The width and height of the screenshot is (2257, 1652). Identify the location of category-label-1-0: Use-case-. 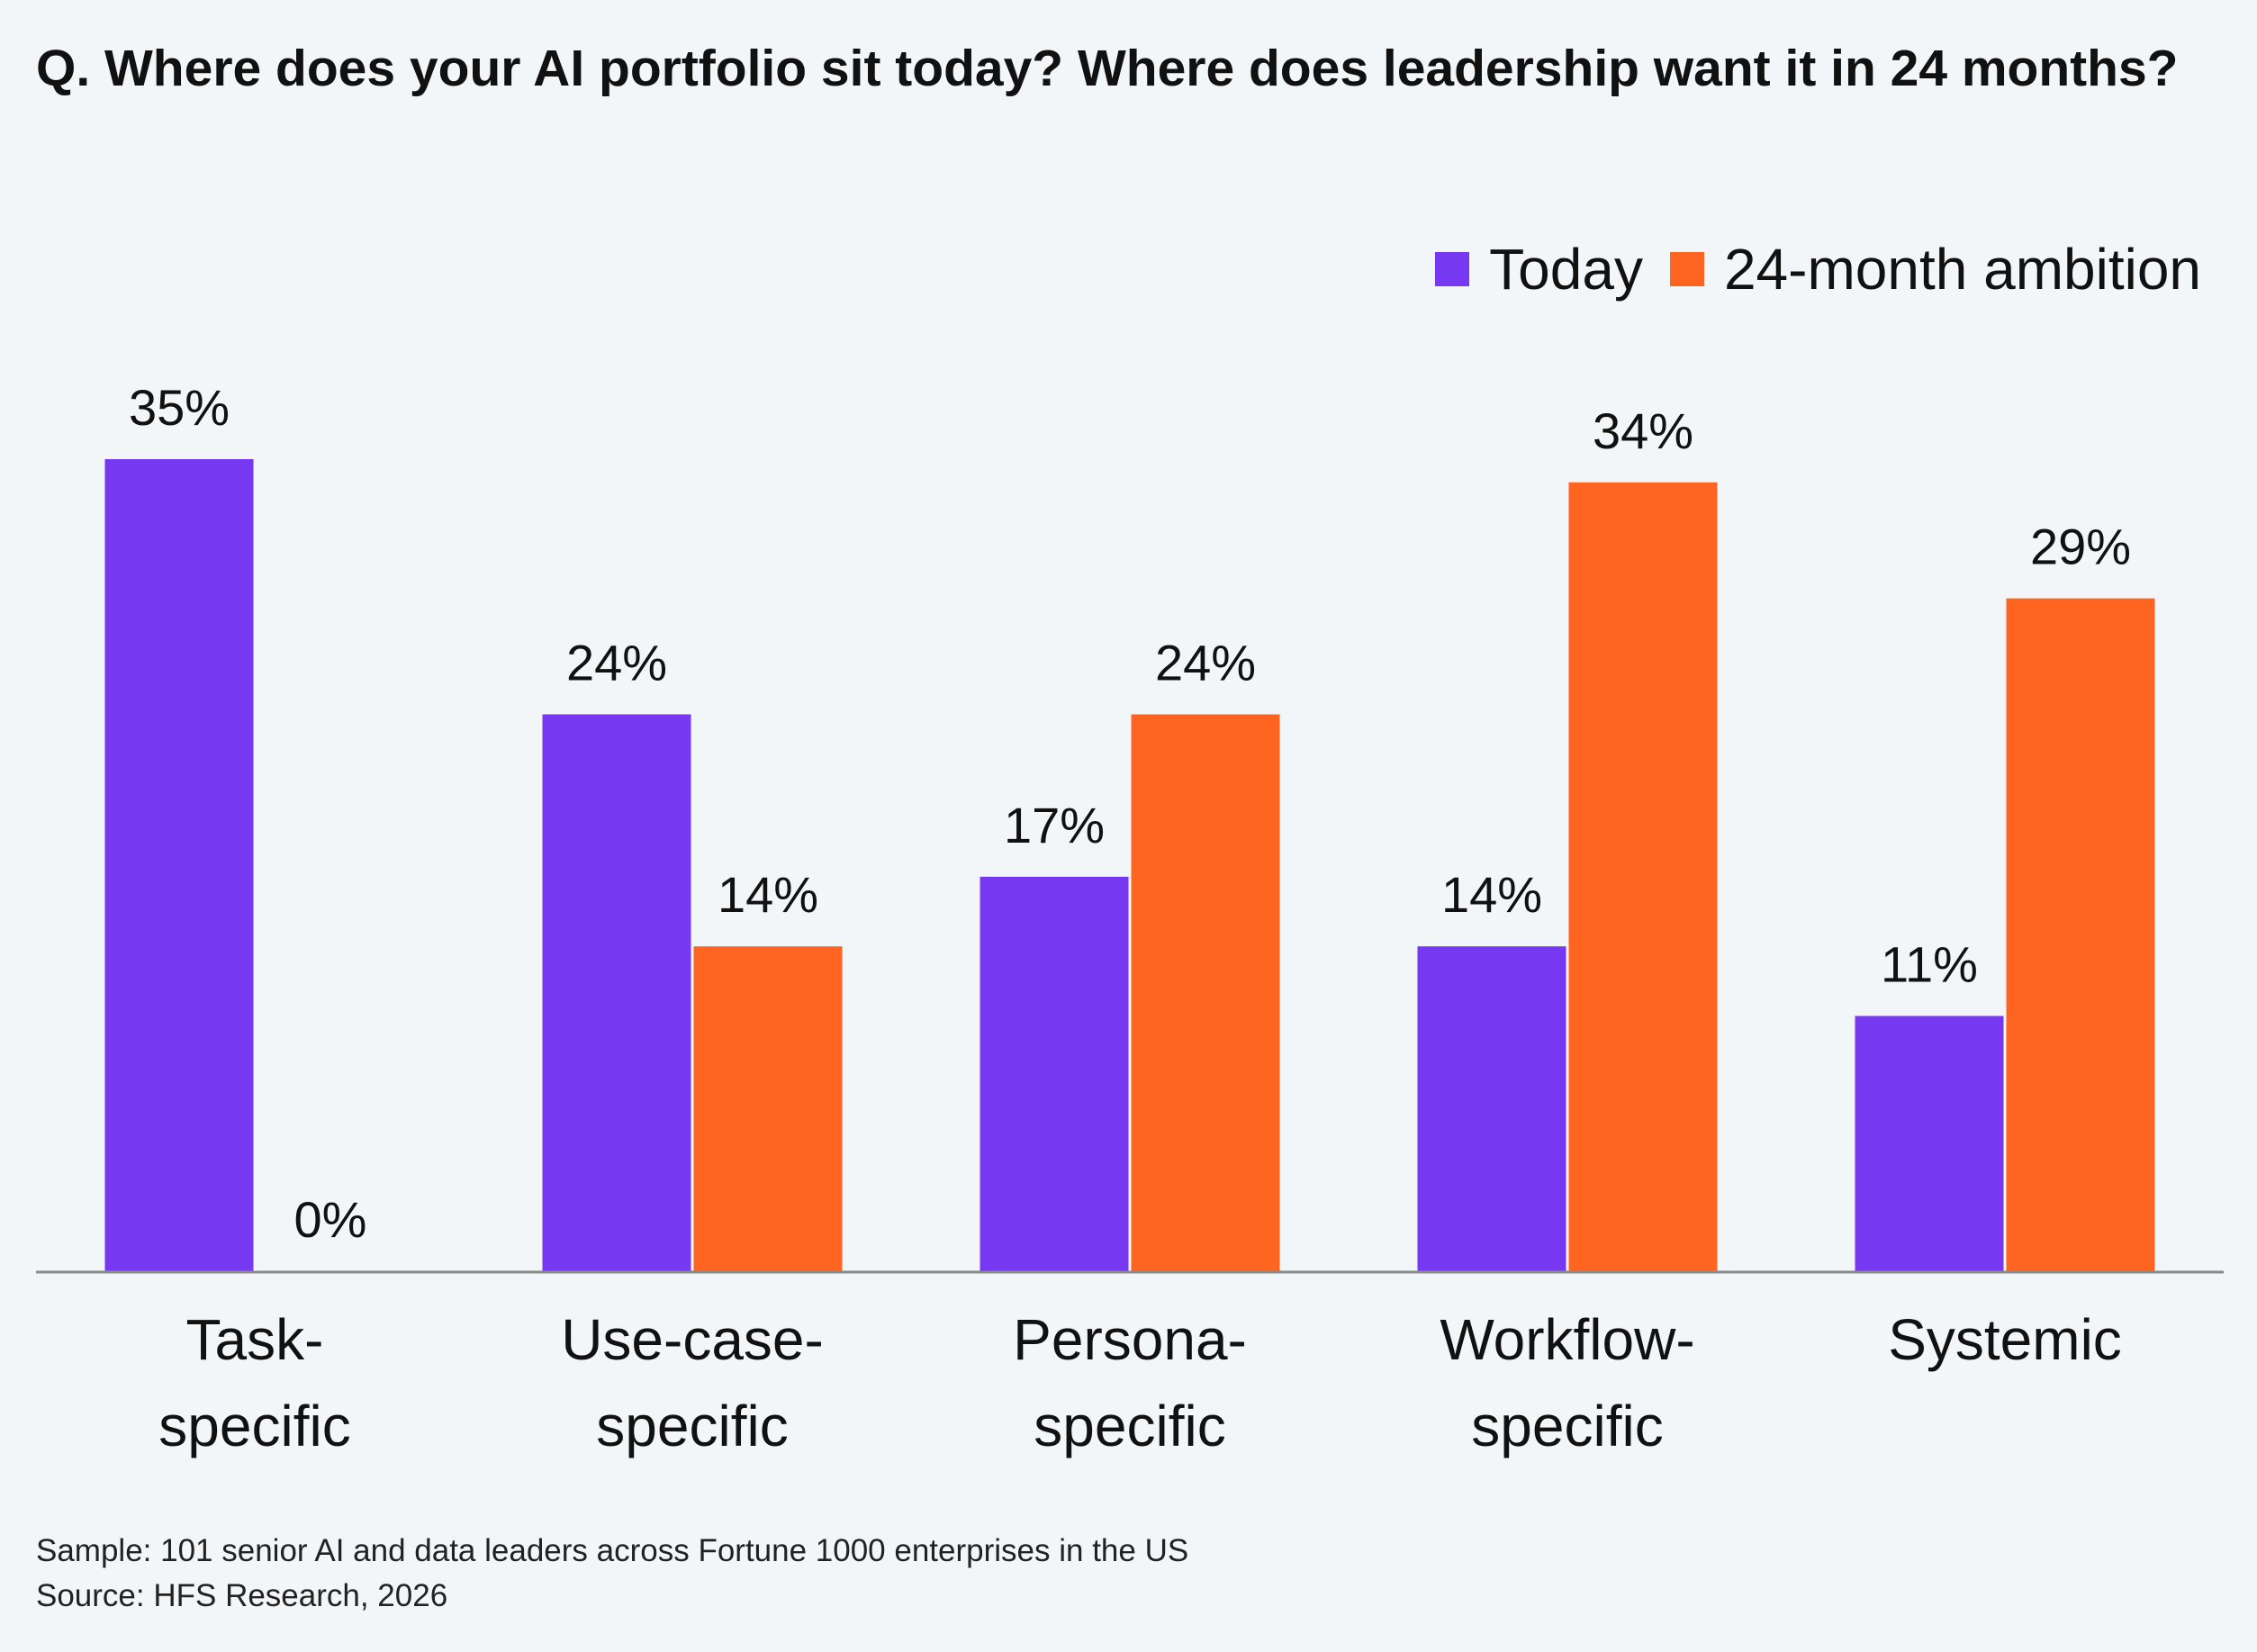
(693, 1339).